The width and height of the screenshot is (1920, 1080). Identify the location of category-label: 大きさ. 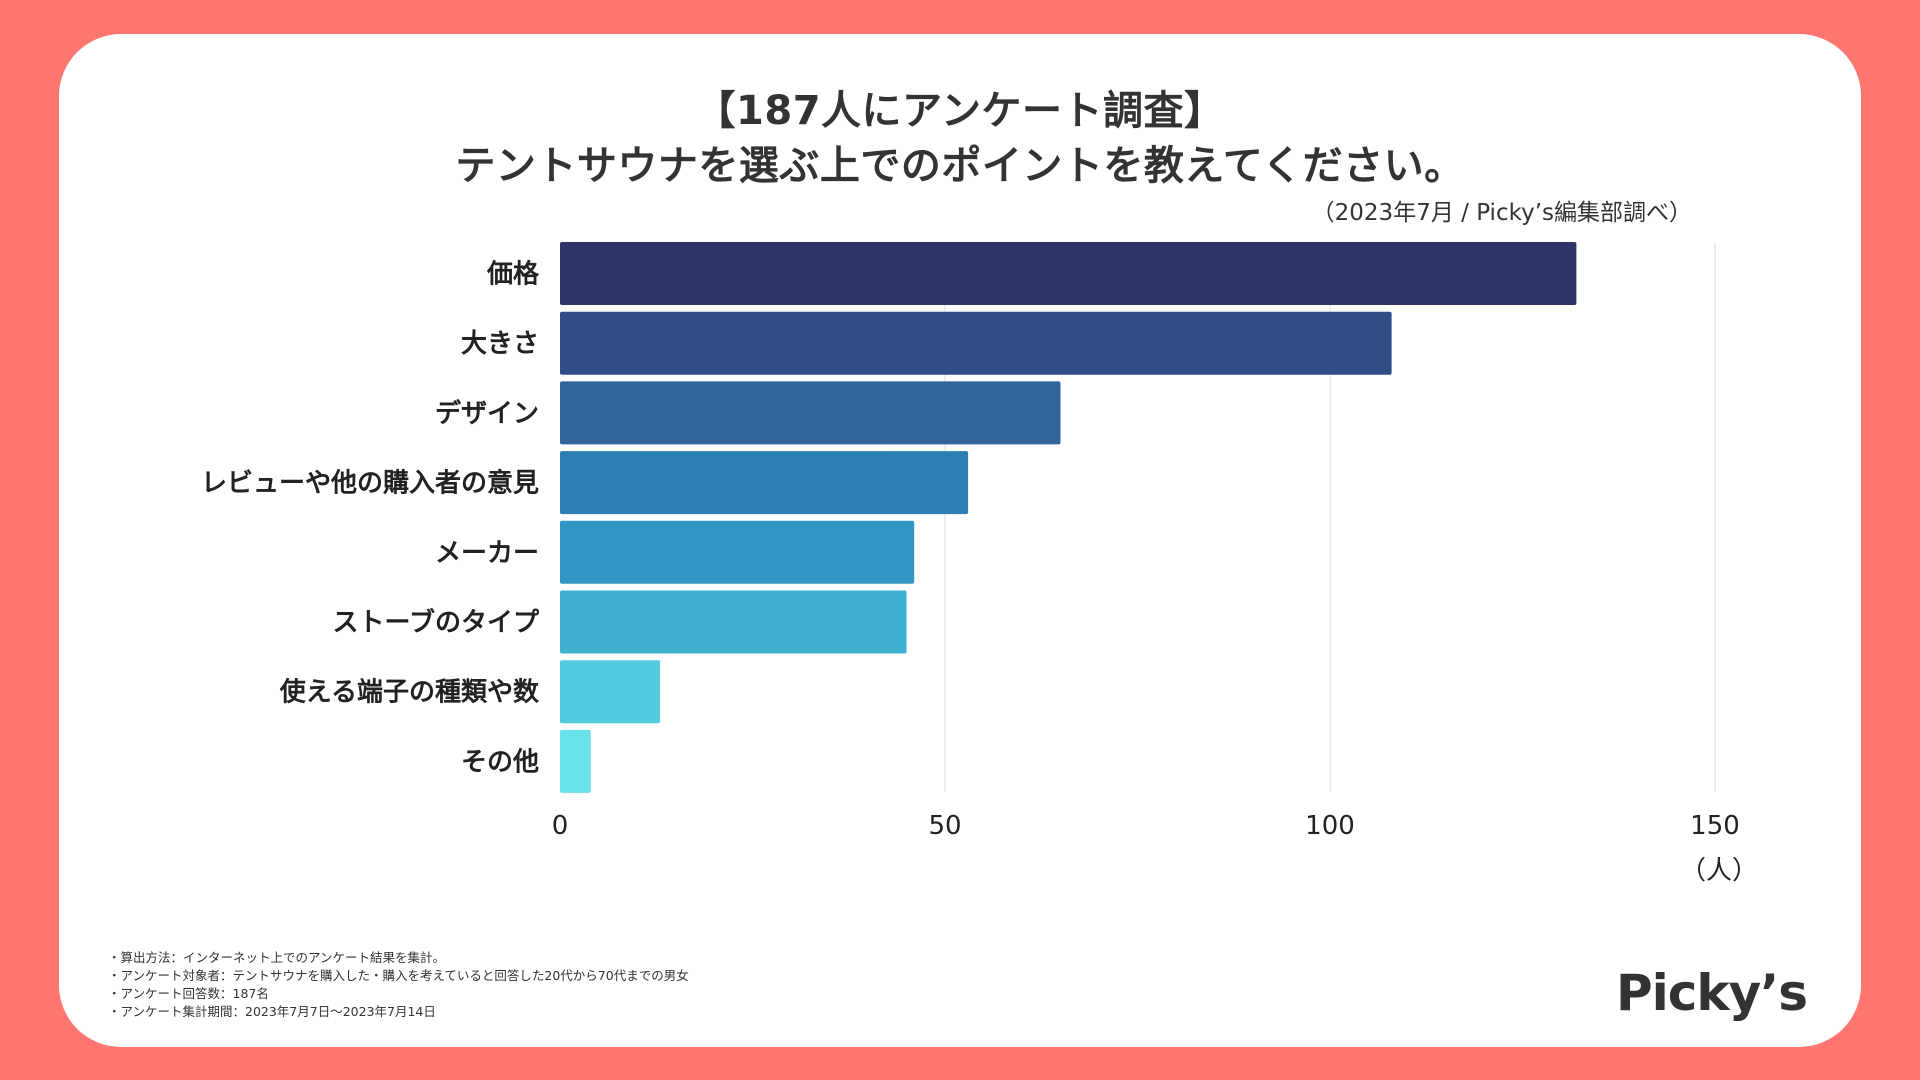
(500, 344).